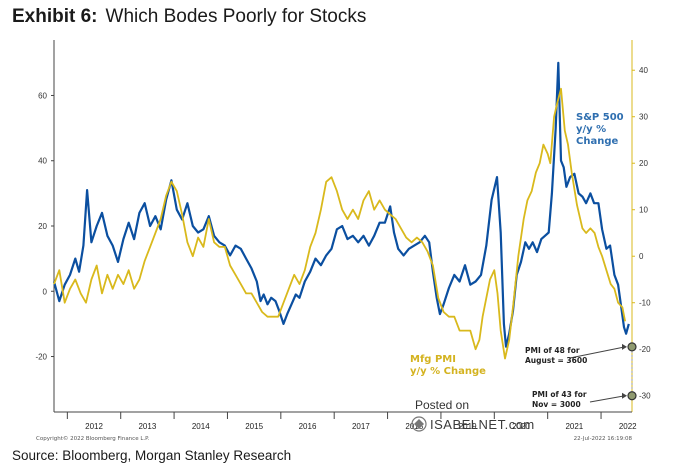 The height and width of the screenshot is (470, 700). Describe the element at coordinates (641, 256) in the screenshot. I see `right-tick-label: 0` at that location.